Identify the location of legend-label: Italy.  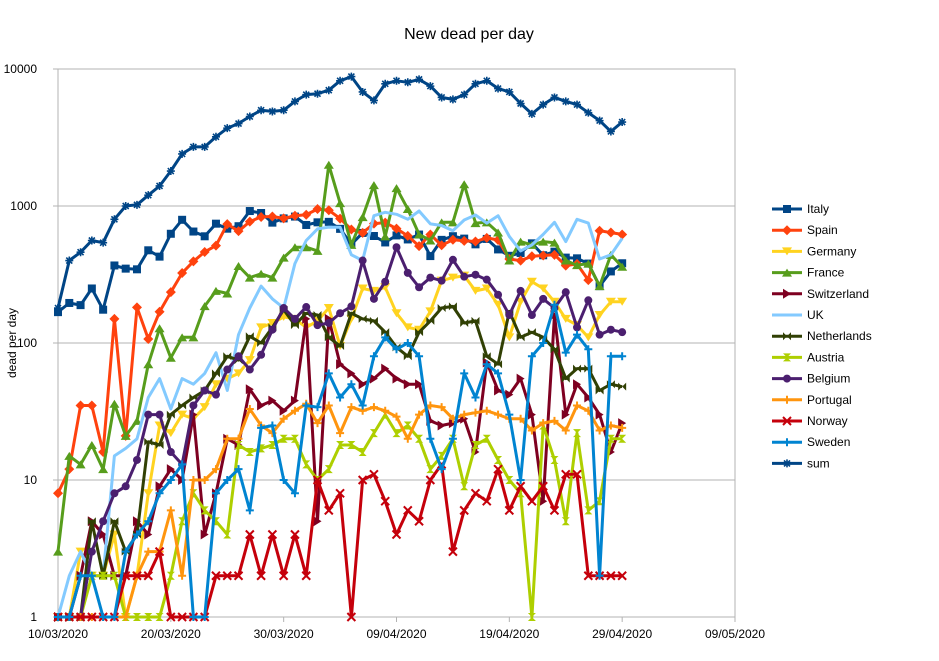
(818, 209).